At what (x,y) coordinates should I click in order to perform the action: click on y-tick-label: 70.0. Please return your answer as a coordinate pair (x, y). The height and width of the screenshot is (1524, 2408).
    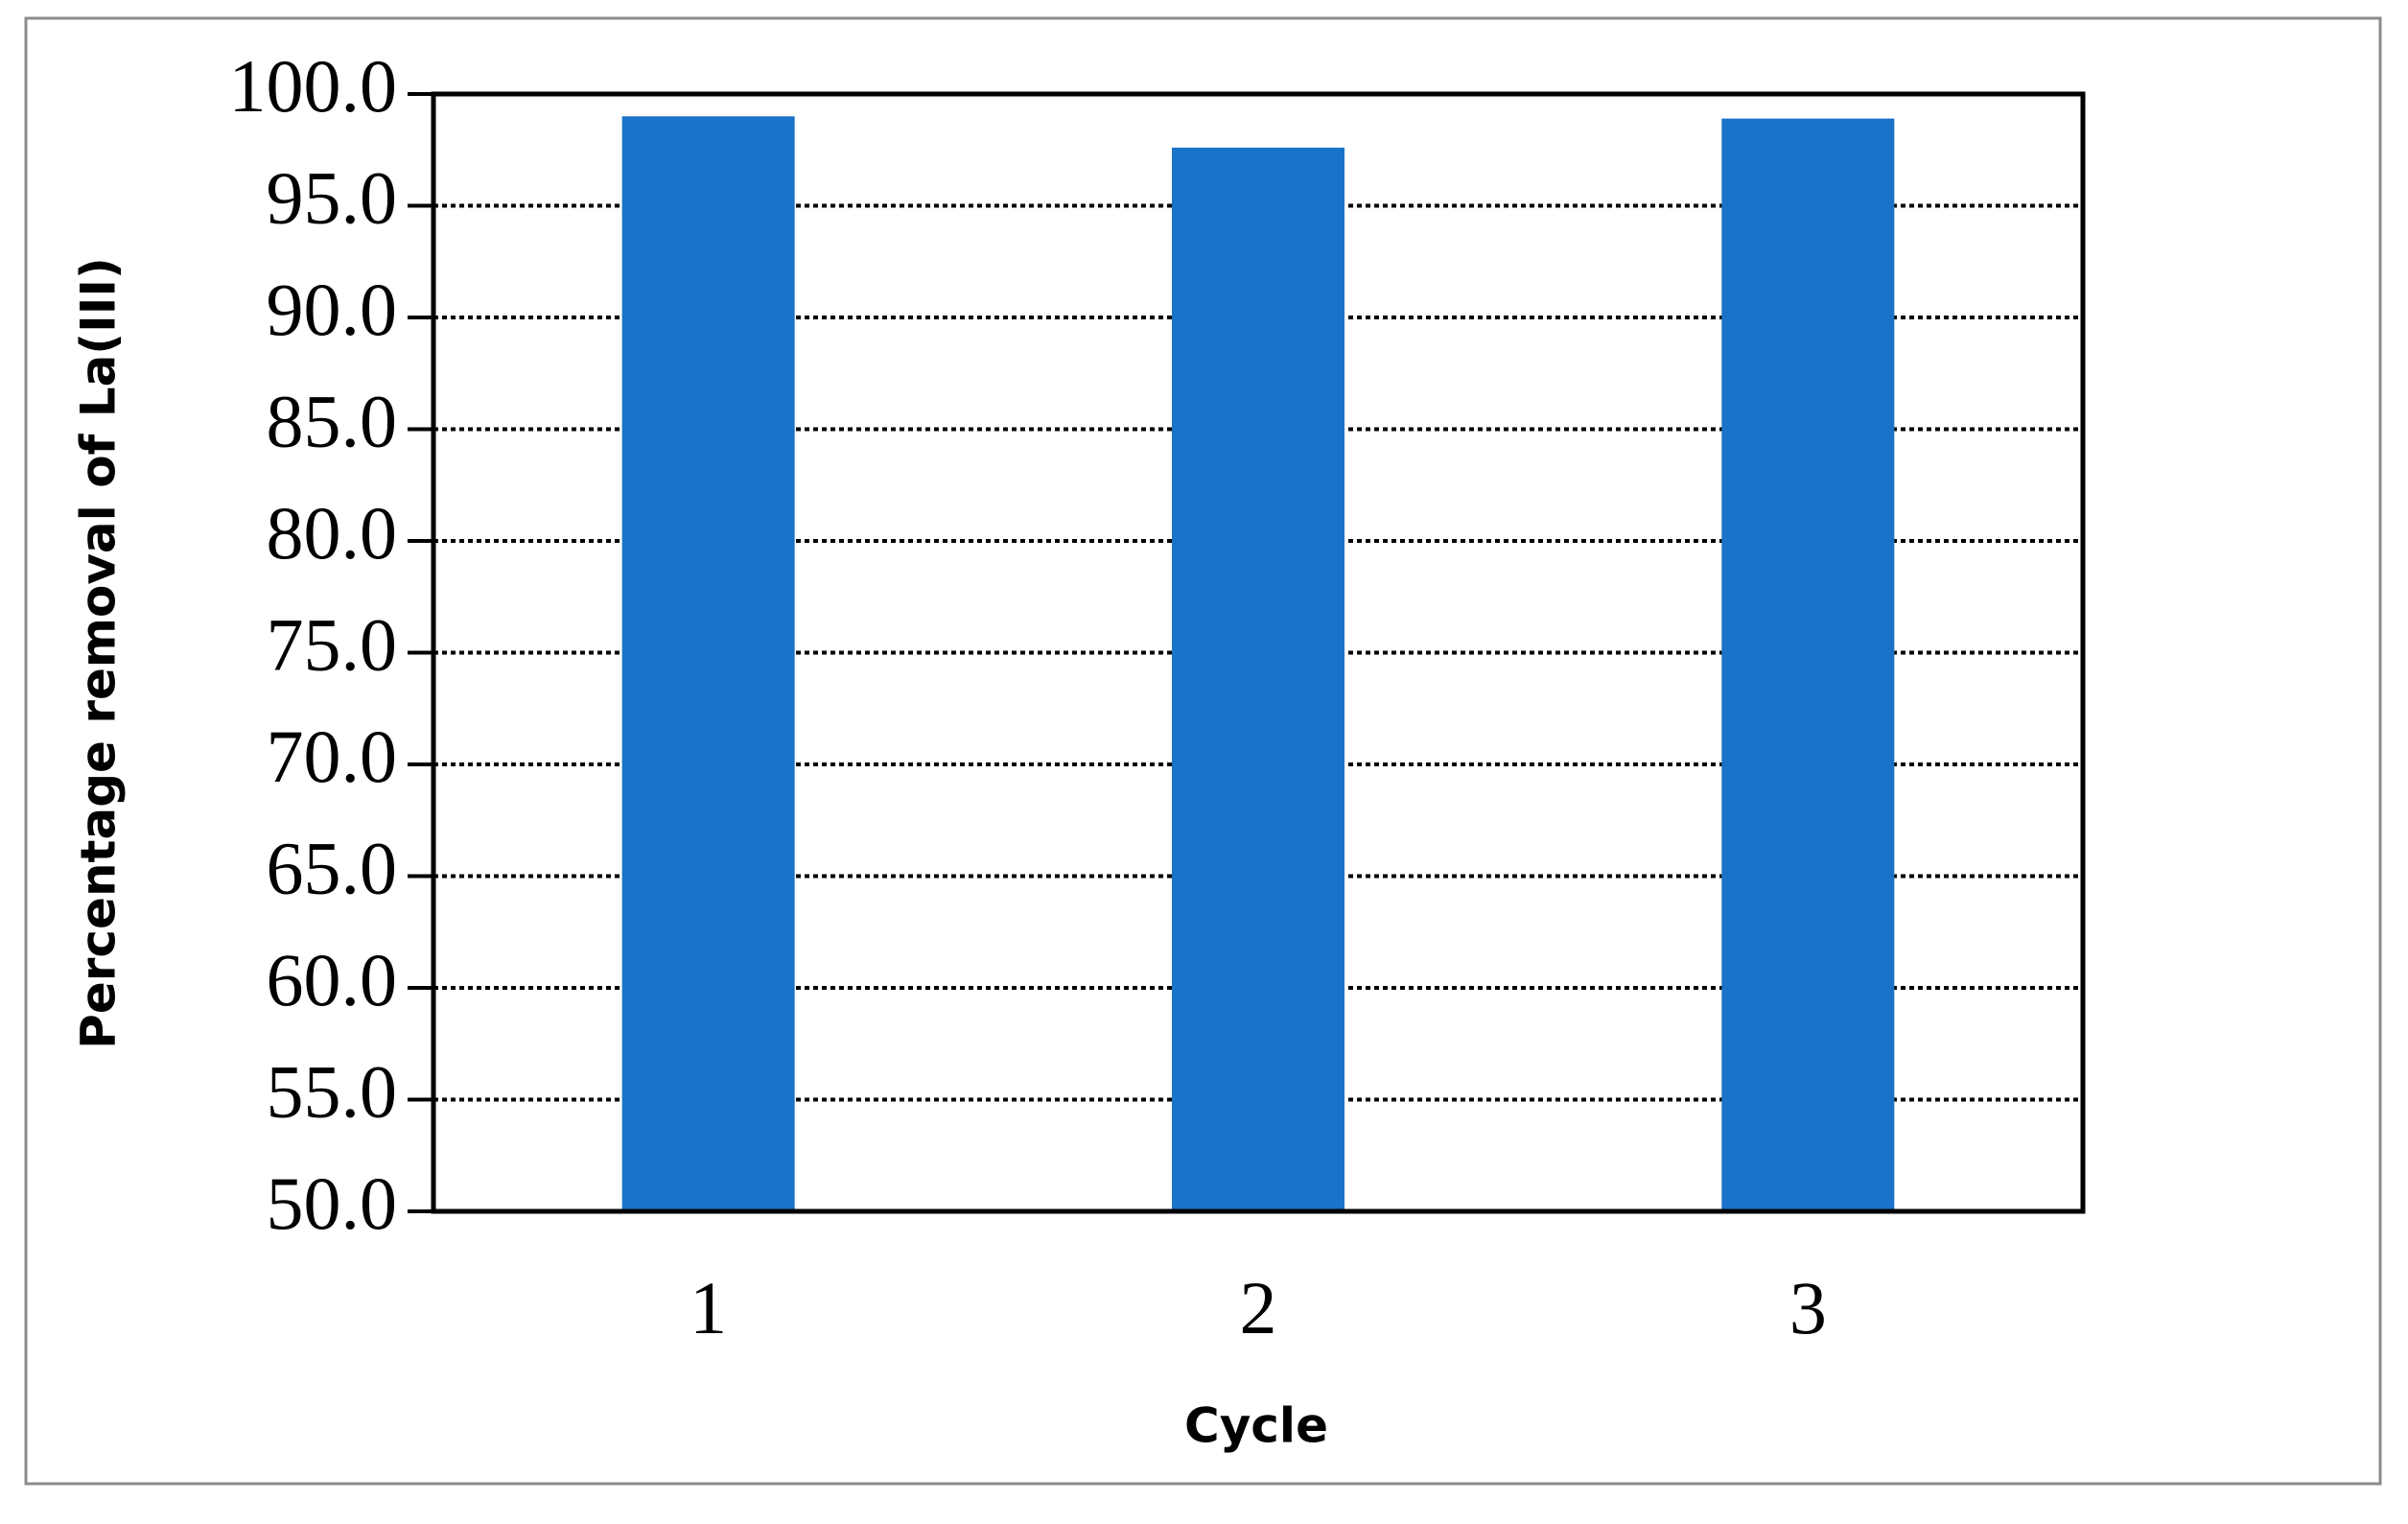
    Looking at the image, I should click on (332, 757).